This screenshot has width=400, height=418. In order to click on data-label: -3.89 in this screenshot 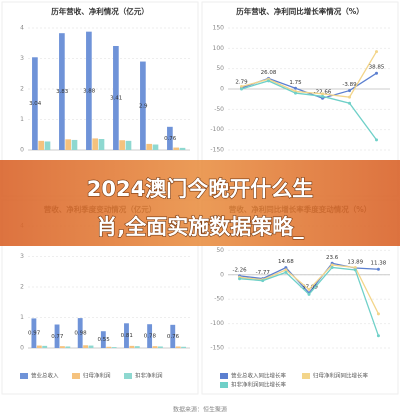, I will do `click(349, 85)`.